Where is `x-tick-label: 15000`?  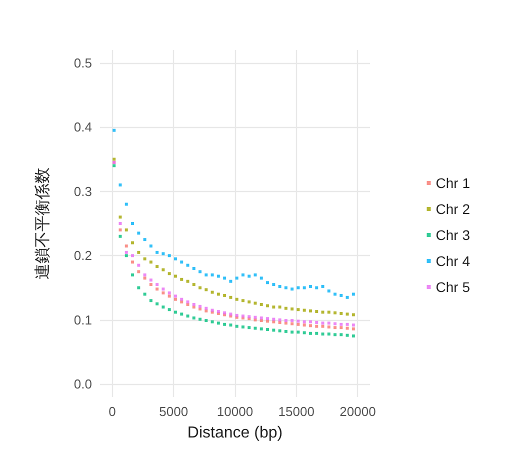
x-tick-label: 15000 is located at coordinates (296, 411).